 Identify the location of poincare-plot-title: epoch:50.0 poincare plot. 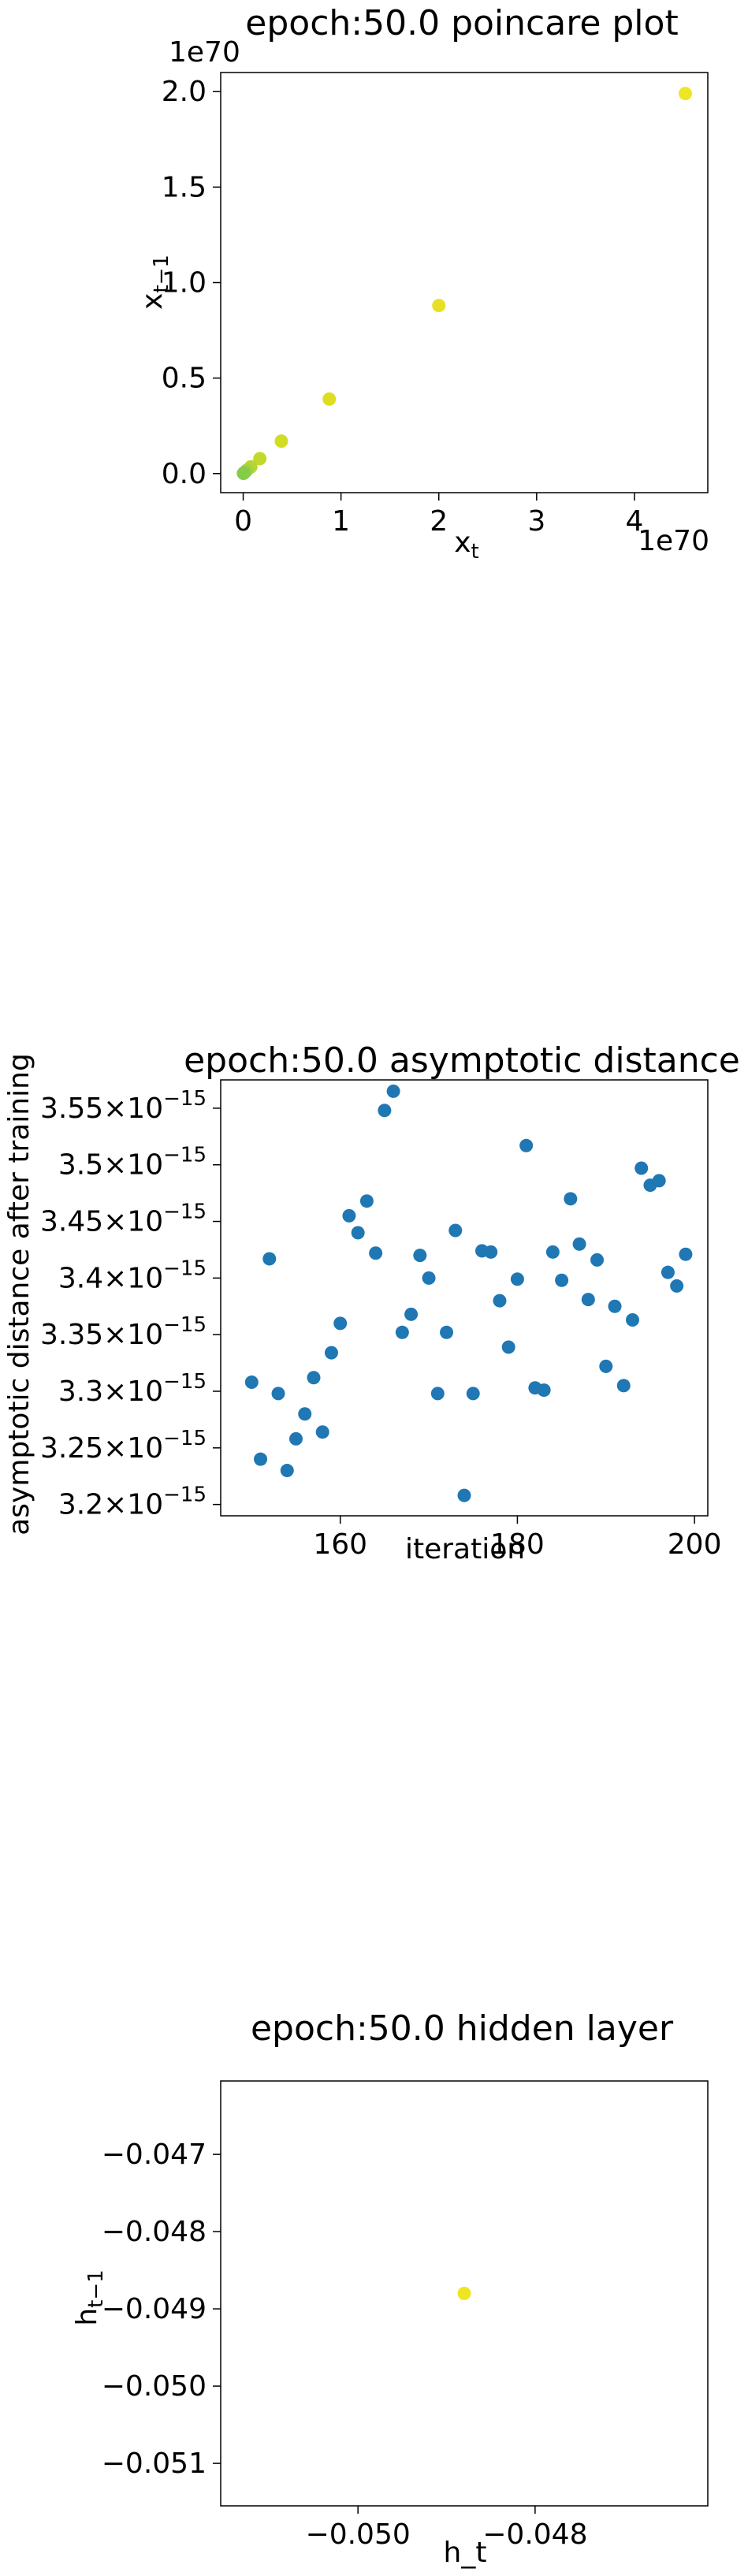
(461, 23).